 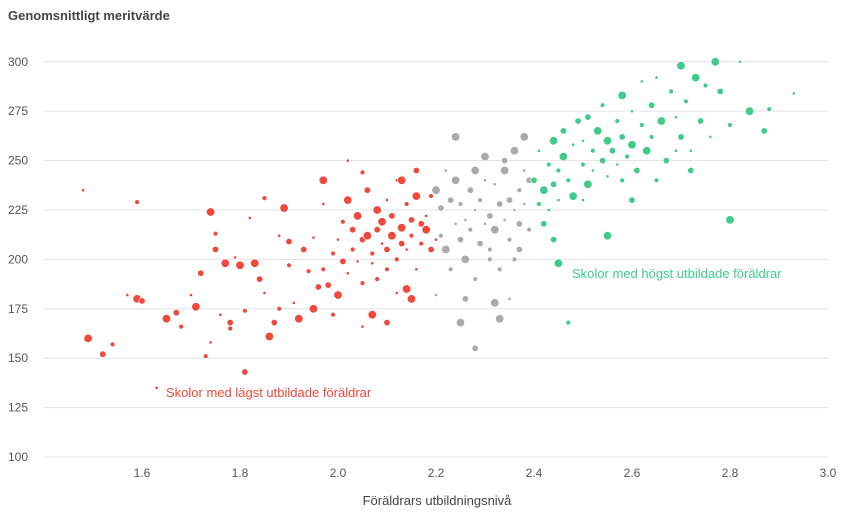 I want to click on x-tick-label: 1.8, so click(x=240, y=473).